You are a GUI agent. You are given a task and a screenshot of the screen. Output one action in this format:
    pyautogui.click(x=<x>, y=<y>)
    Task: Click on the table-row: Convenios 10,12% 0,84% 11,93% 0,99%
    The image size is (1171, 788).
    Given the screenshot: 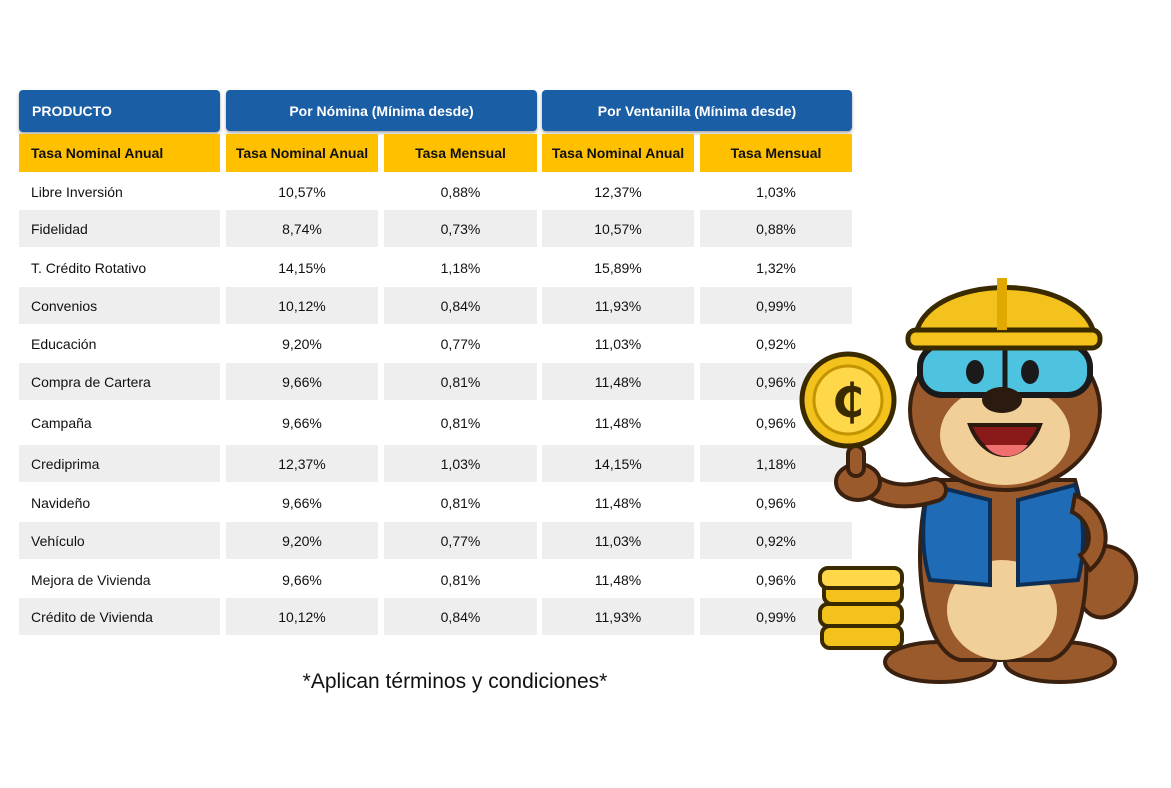 What is the action you would take?
    pyautogui.click(x=430, y=305)
    